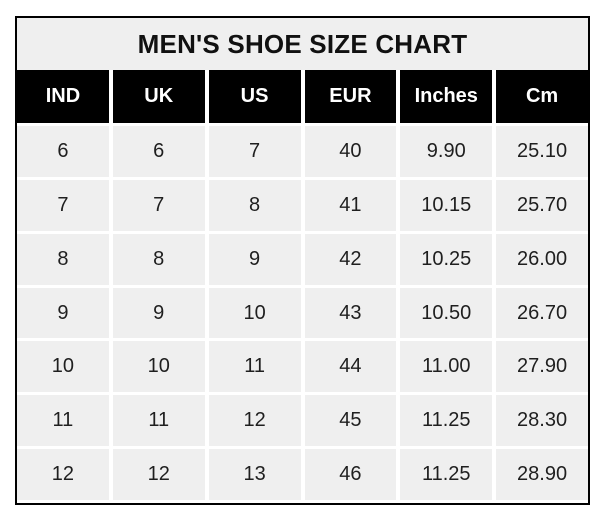 Image resolution: width=605 pixels, height=521 pixels. Describe the element at coordinates (302, 205) in the screenshot. I see `table-row: 7 7 8 41 10.15 25.70` at that location.